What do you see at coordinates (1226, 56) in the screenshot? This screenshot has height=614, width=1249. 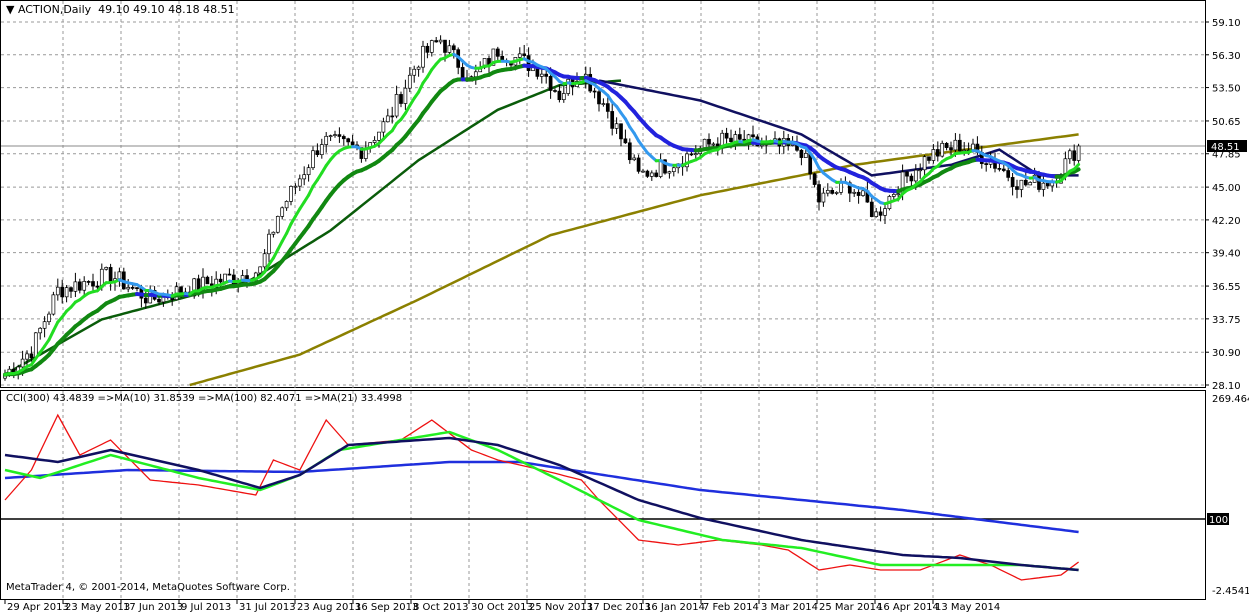 I see `y-tick-label: 56.30` at bounding box center [1226, 56].